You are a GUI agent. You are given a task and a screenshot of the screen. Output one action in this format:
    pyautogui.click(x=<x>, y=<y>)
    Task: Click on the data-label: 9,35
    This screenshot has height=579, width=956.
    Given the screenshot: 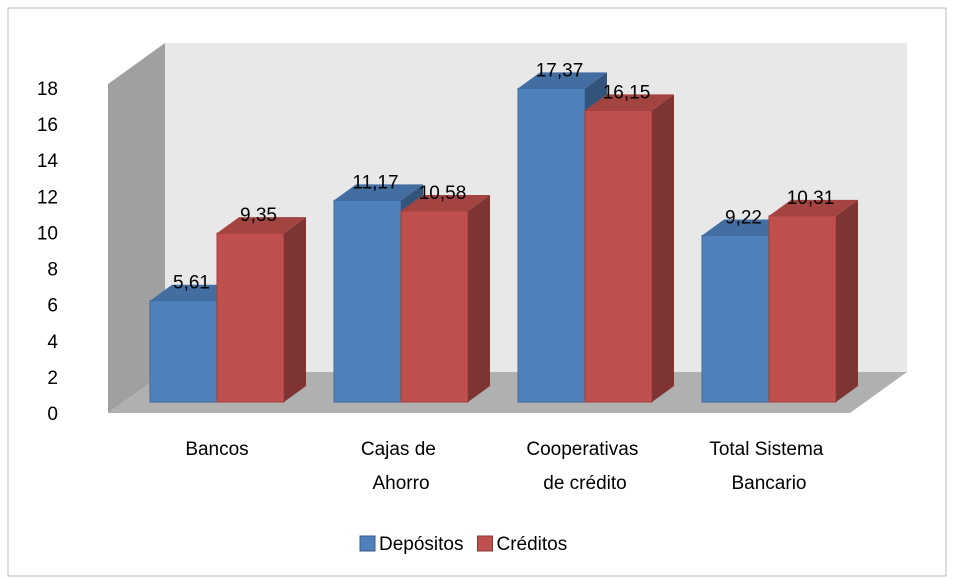 What is the action you would take?
    pyautogui.click(x=258, y=215)
    